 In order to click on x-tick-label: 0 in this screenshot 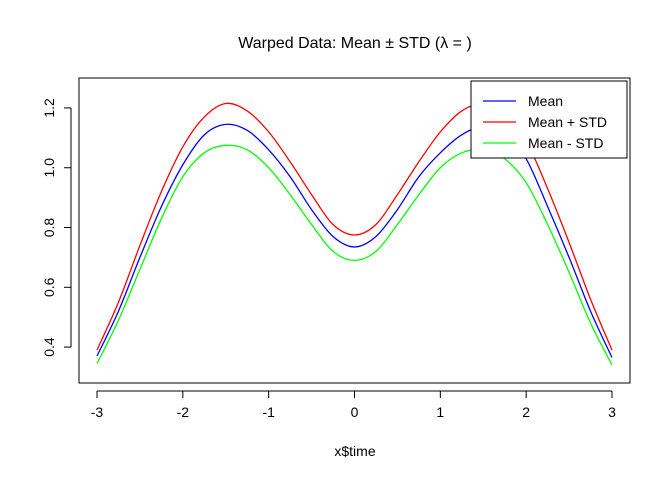, I will do `click(355, 412)`.